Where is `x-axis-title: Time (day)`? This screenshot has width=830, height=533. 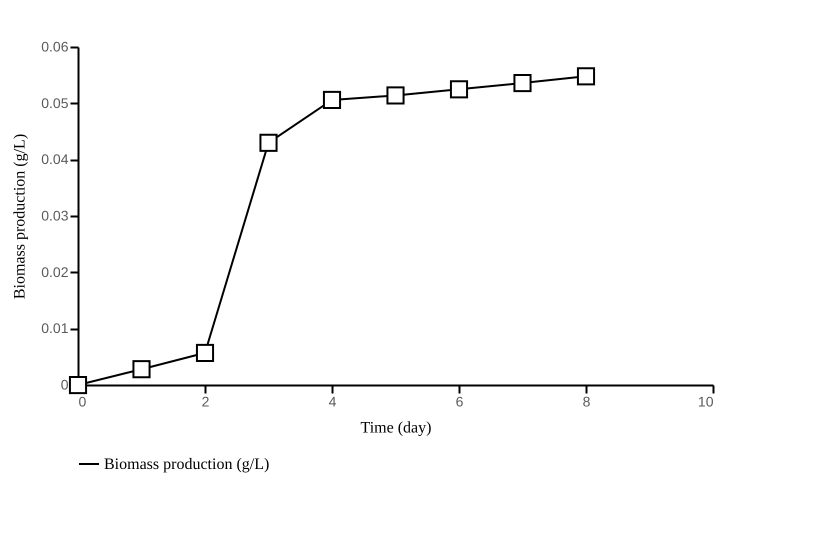 x-axis-title: Time (day) is located at coordinates (396, 428).